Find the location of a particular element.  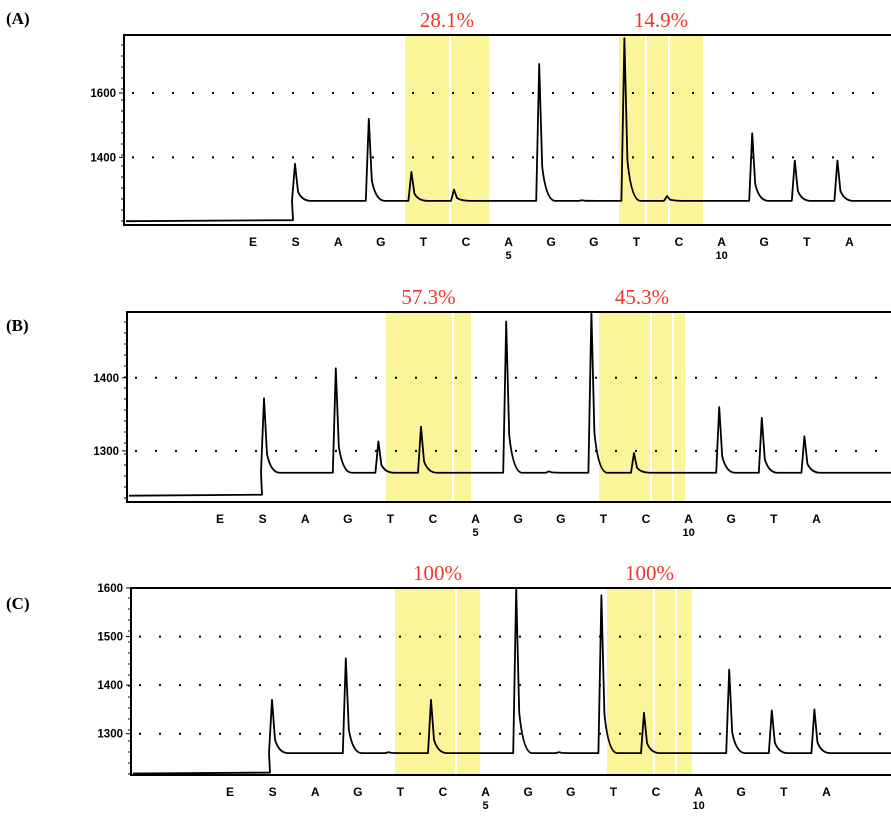

panel-label: (C) is located at coordinates (18, 603).